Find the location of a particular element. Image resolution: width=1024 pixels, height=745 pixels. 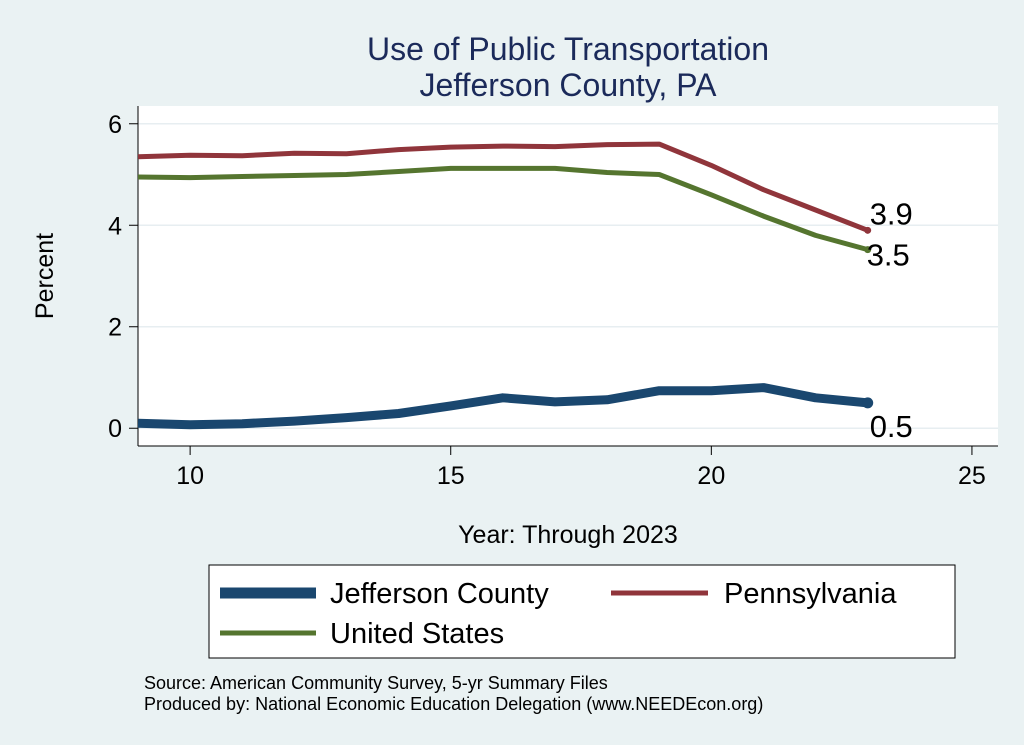

chart-title: Use of Public Transportation is located at coordinates (568, 49).